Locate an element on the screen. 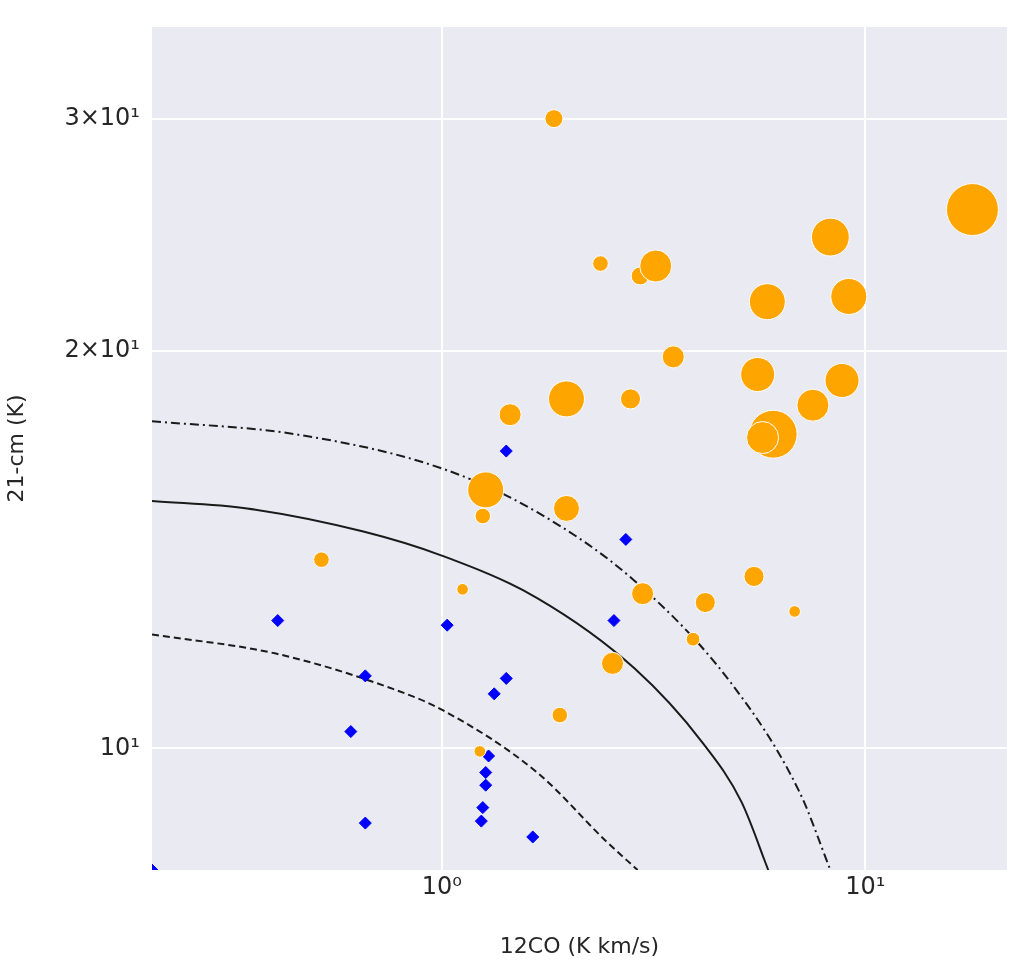 The height and width of the screenshot is (964, 1034). y-tick-label: 2×10¹ is located at coordinates (102, 349).